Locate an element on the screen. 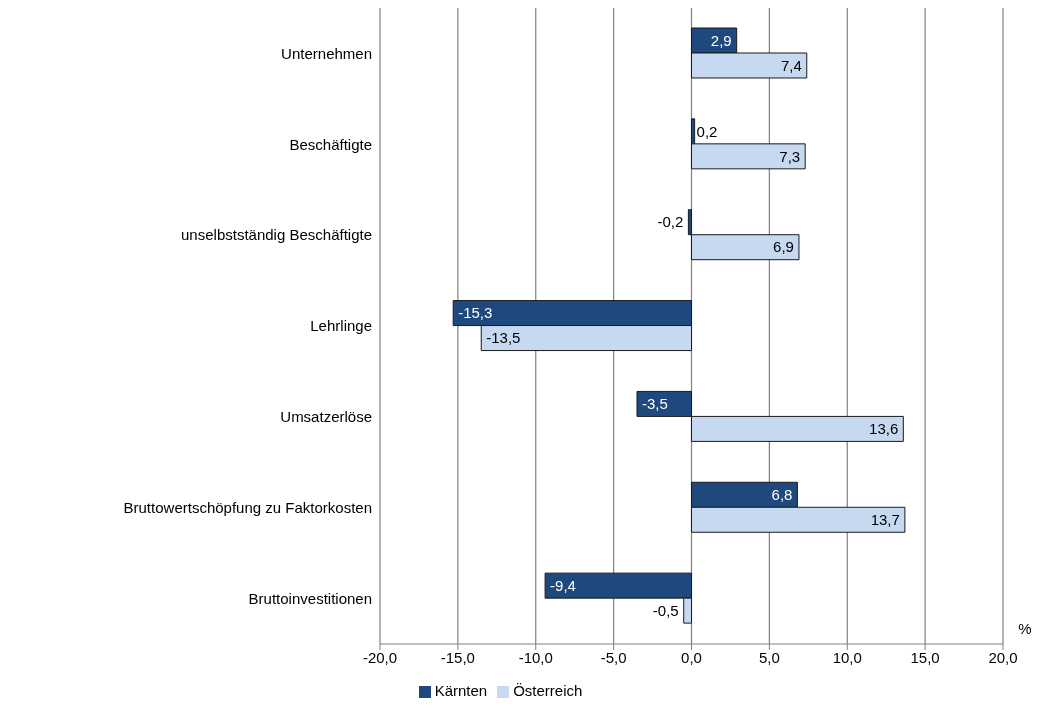 The width and height of the screenshot is (1042, 713). x-tick-label: -15,0 is located at coordinates (457, 657).